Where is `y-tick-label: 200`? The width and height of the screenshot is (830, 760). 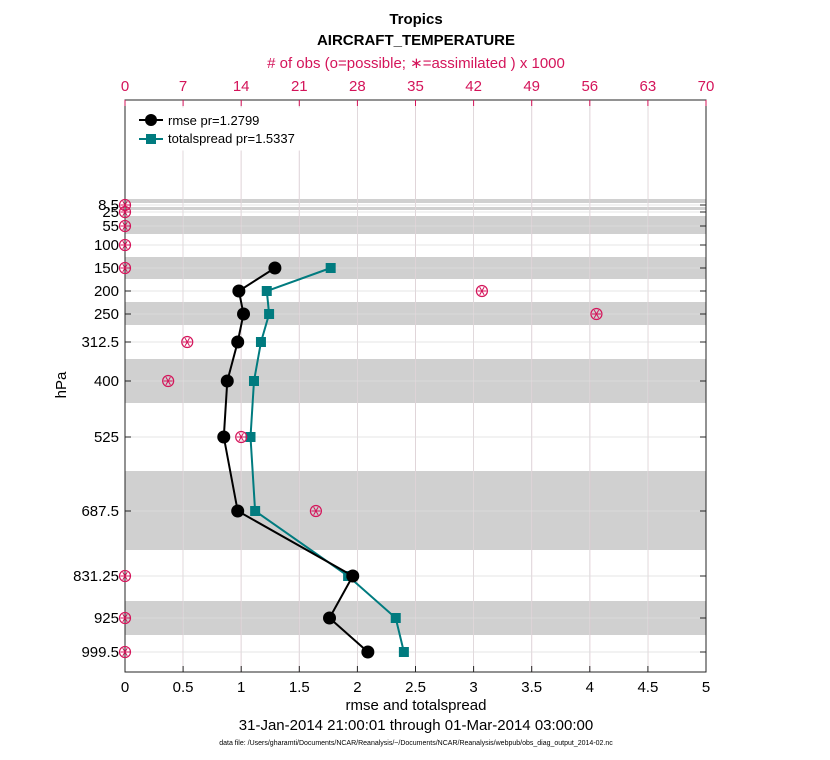 y-tick-label: 200 is located at coordinates (106, 291).